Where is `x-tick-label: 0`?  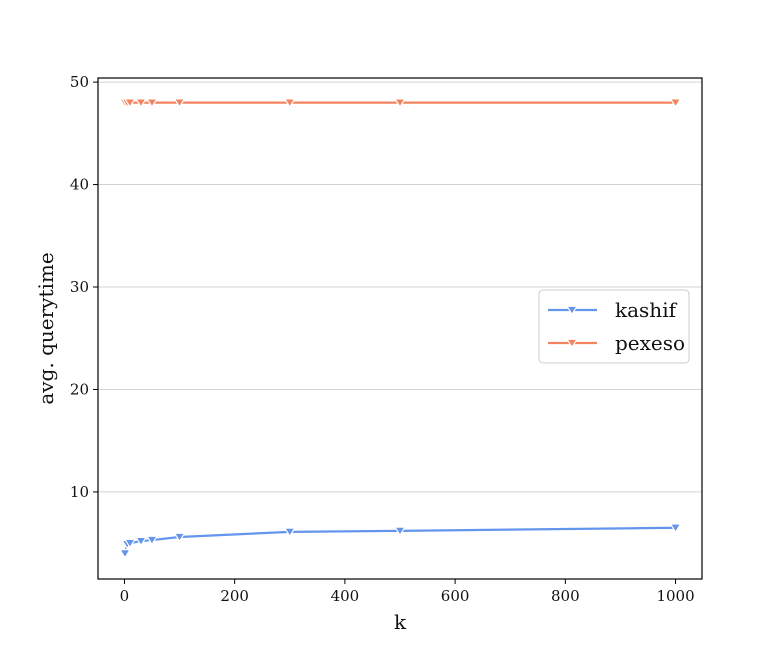 x-tick-label: 0 is located at coordinates (125, 596).